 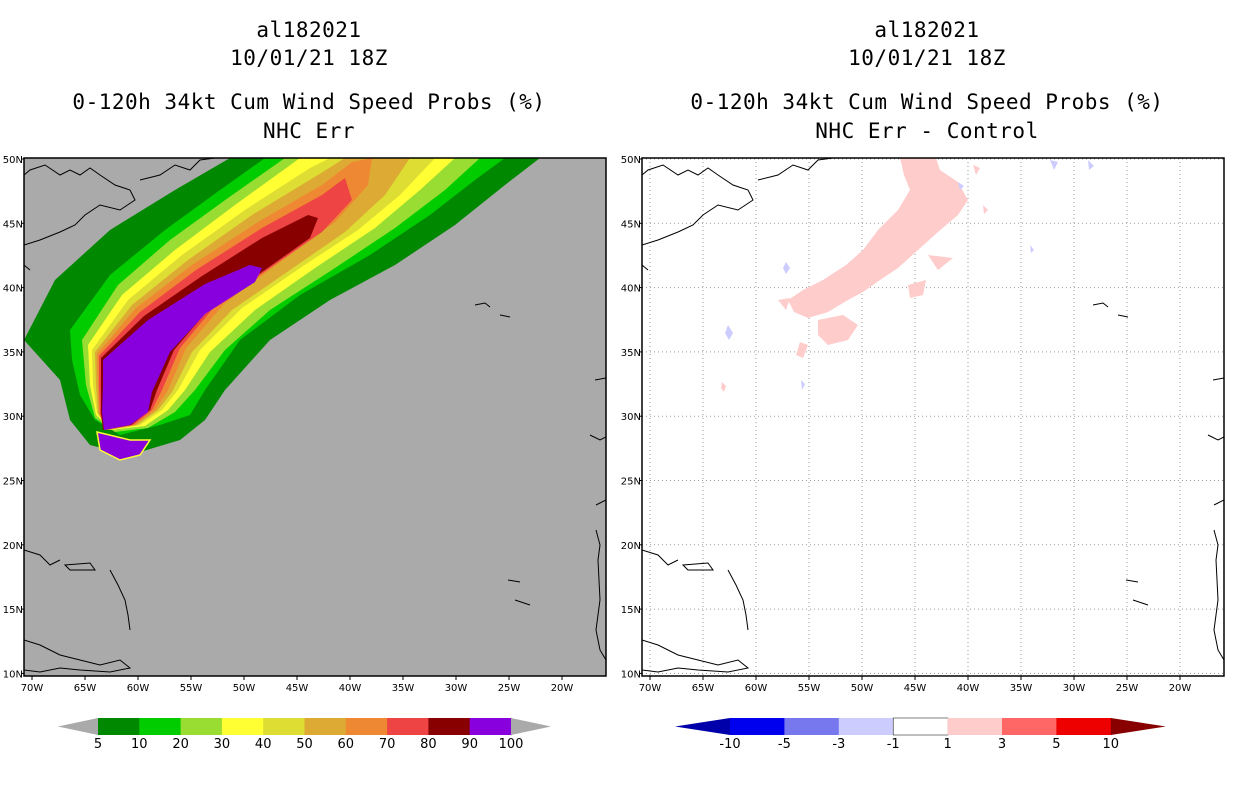 I want to click on right-lon-label-20W: 20W, so click(x=1180, y=688).